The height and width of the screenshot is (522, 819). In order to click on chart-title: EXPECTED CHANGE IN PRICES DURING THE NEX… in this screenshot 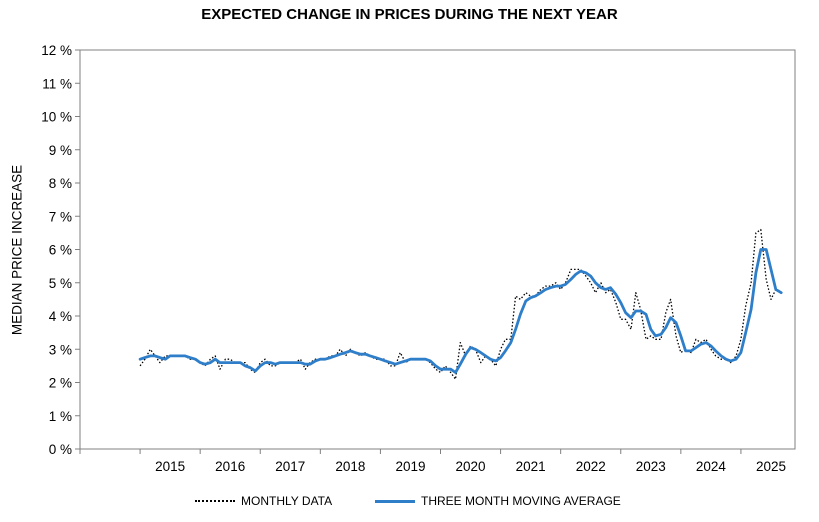, I will do `click(409, 14)`.